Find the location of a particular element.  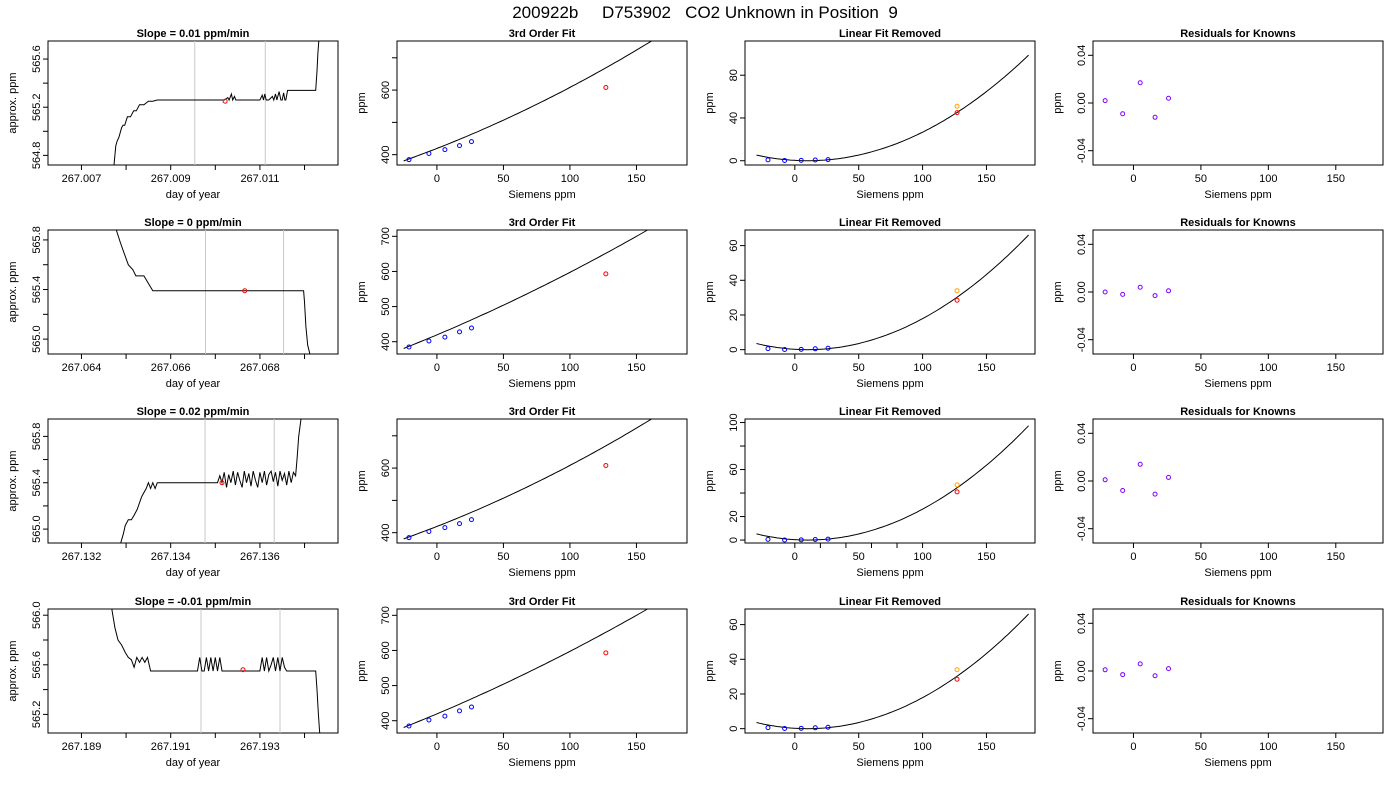

x-tick-label: 267.189 is located at coordinates (82, 747).